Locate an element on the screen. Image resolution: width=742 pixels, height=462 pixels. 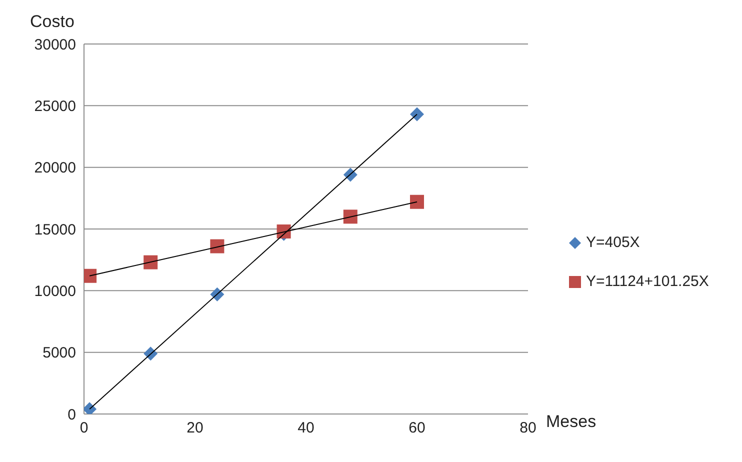
x-tick-label: 60 is located at coordinates (417, 428).